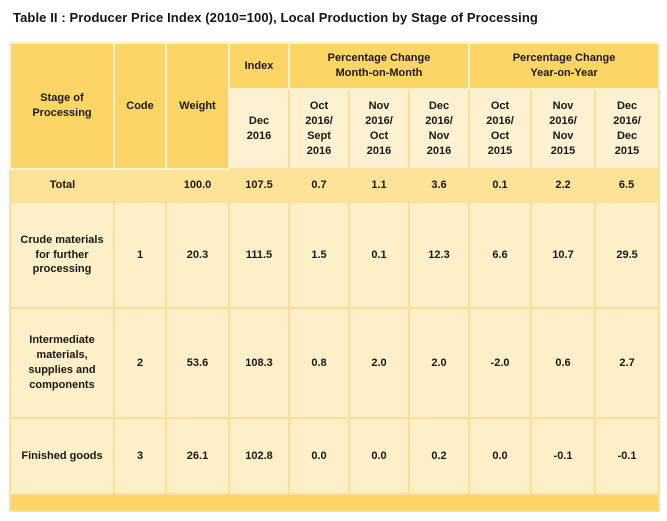  What do you see at coordinates (563, 255) in the screenshot?
I see `yoy-nov-cell: 10.7` at bounding box center [563, 255].